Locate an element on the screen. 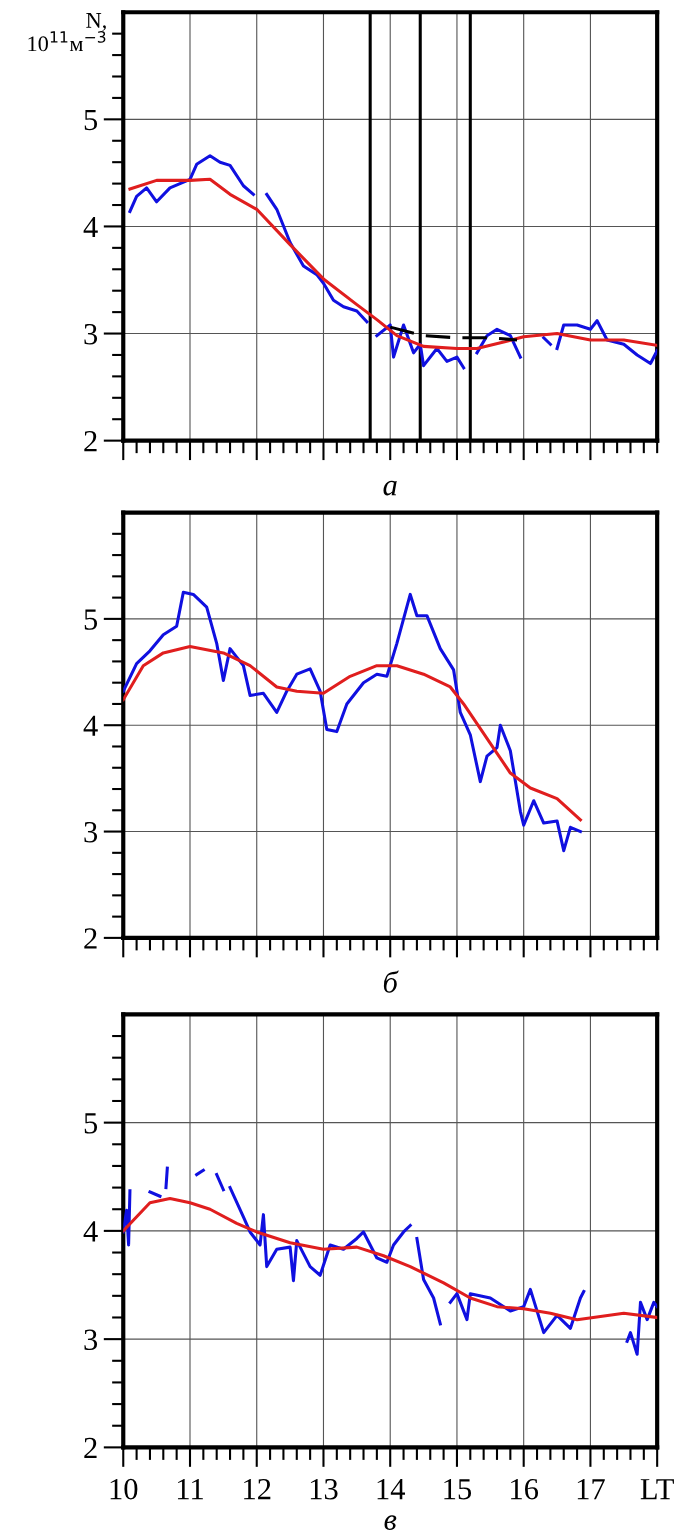 The image size is (681, 1530). text: N, 10$^{11}$м$^{−3}$ is located at coordinates (67, 32).